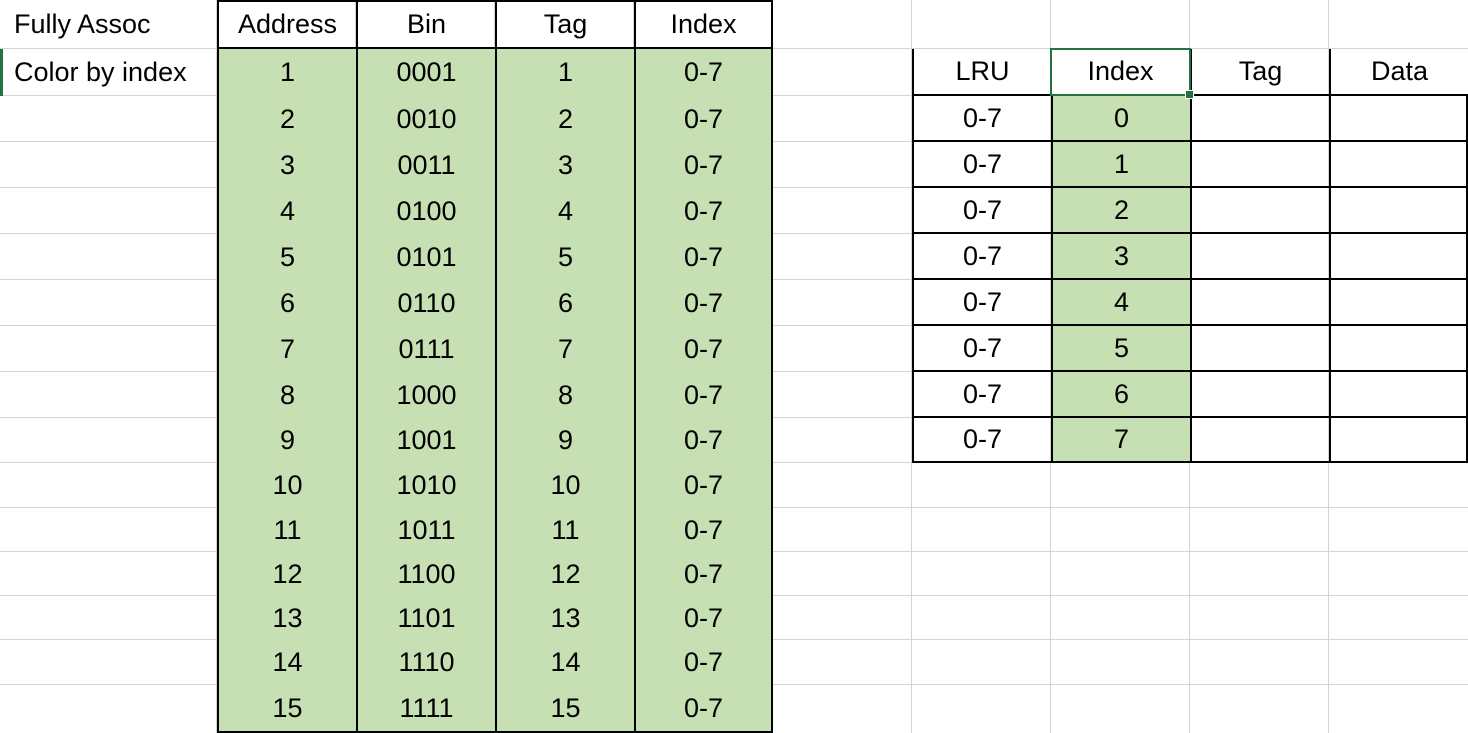 The image size is (1468, 733). What do you see at coordinates (425, 72) in the screenshot?
I see `address-table-cell-bin: 0001` at bounding box center [425, 72].